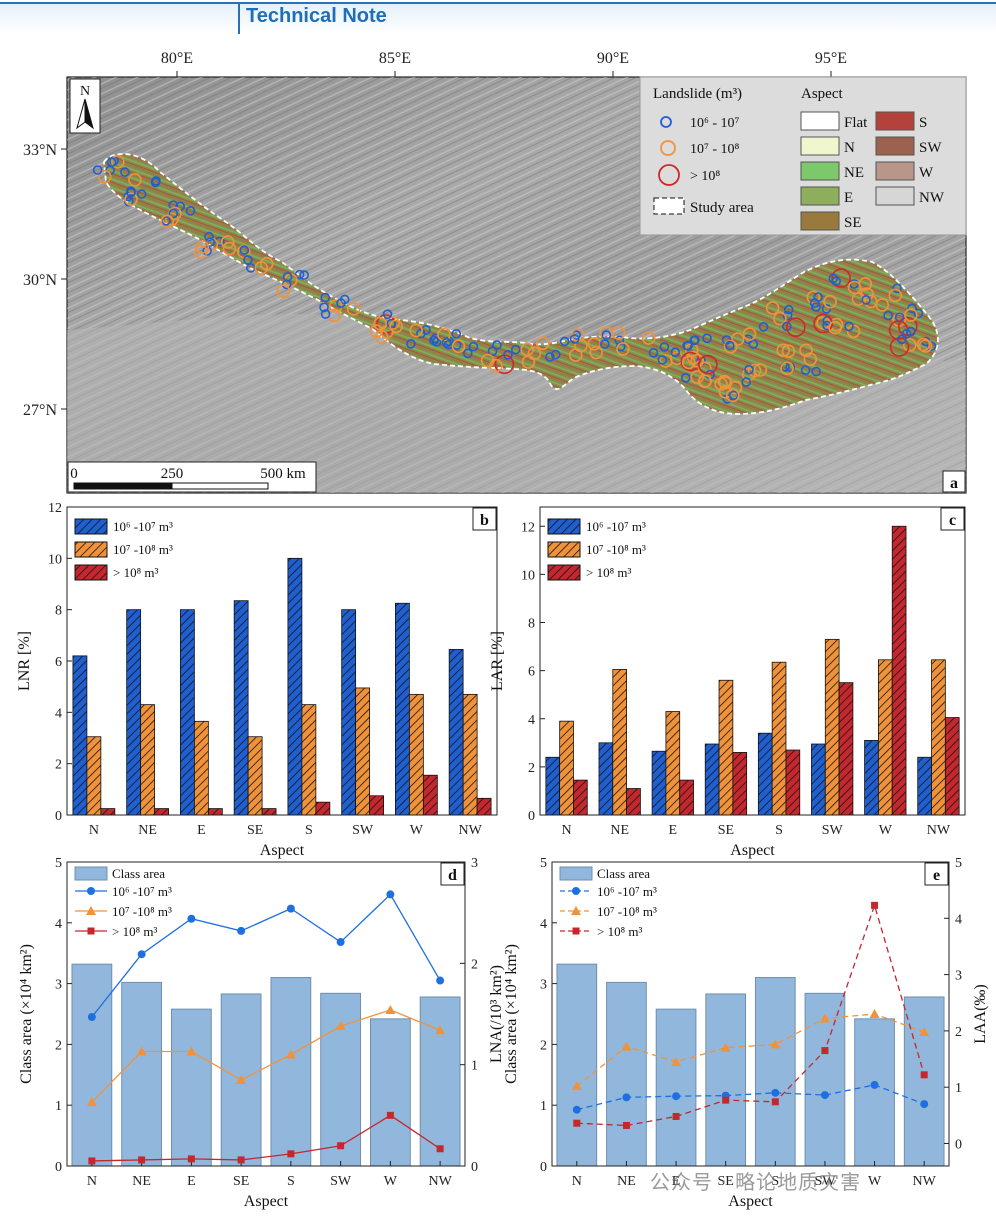 The width and height of the screenshot is (996, 1219). I want to click on y2-tick-label: 2, so click(474, 964).